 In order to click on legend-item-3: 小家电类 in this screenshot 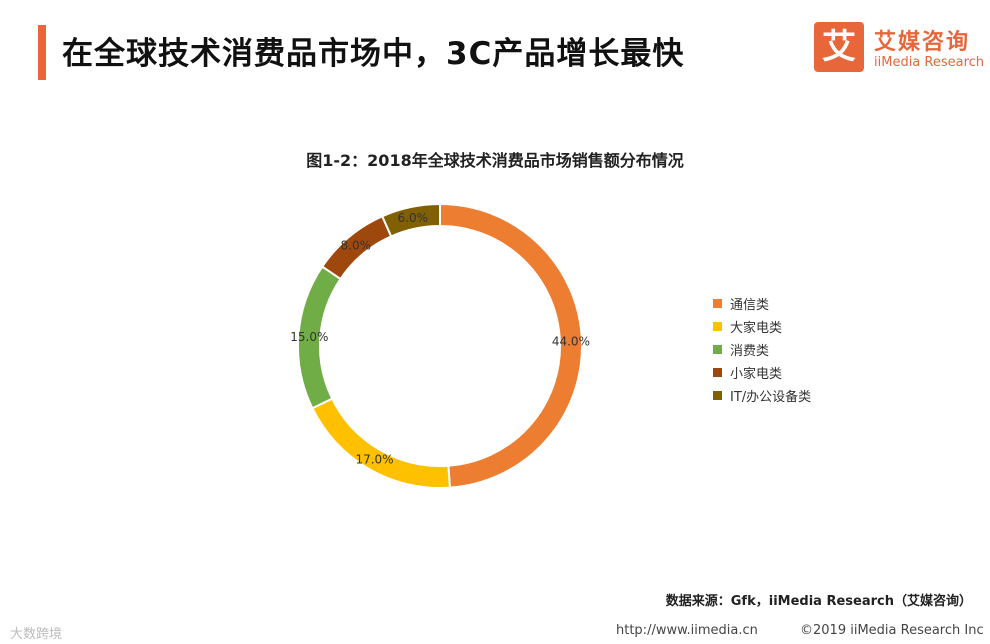, I will do `click(762, 372)`.